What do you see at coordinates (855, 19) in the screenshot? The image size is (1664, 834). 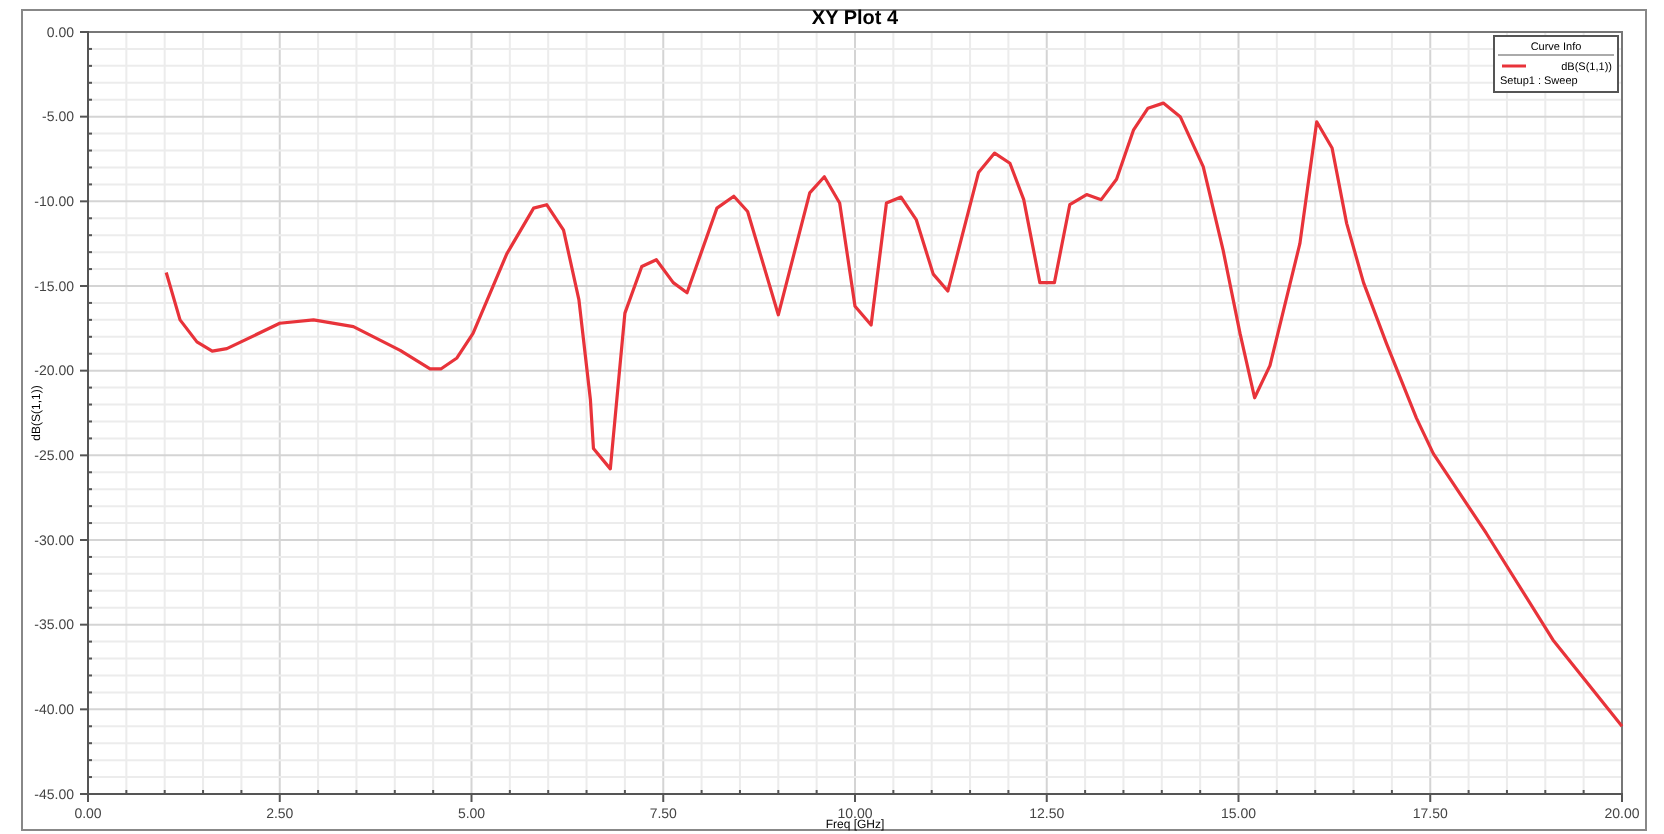 I see `chart-title: XY Plot 4` at bounding box center [855, 19].